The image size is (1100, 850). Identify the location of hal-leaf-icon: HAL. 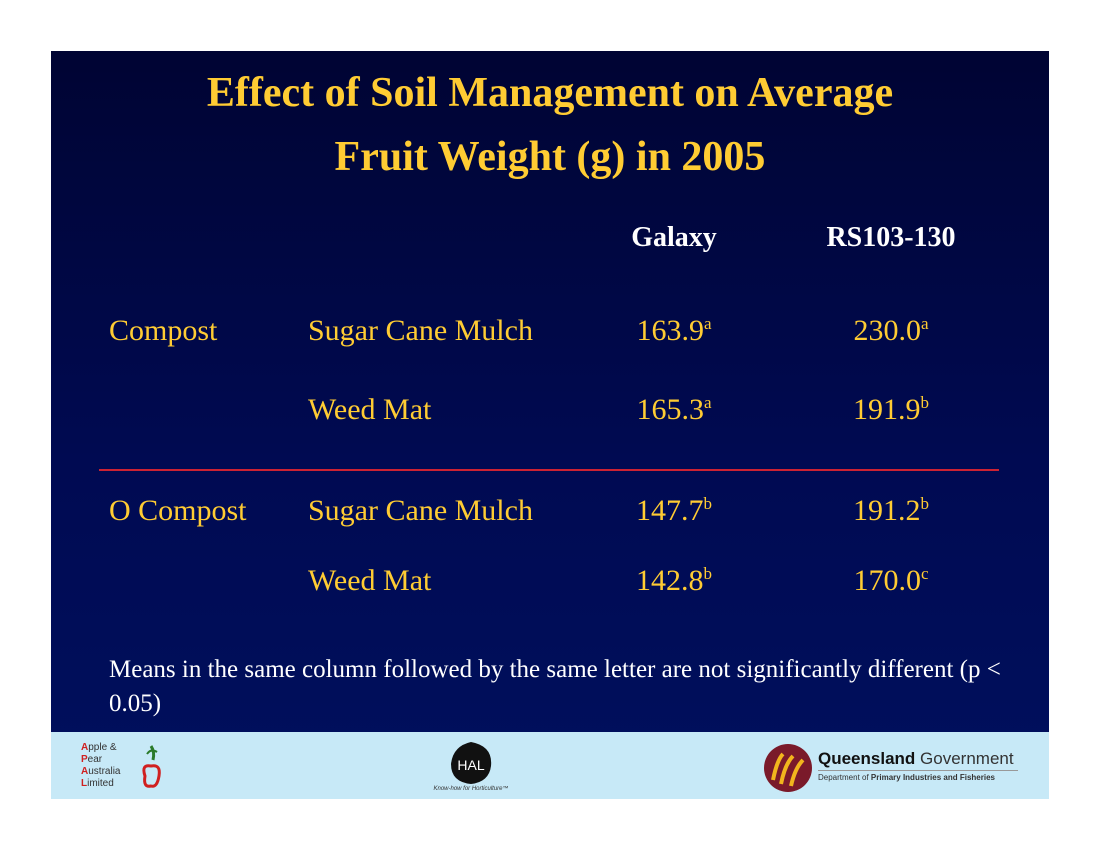
(471, 763).